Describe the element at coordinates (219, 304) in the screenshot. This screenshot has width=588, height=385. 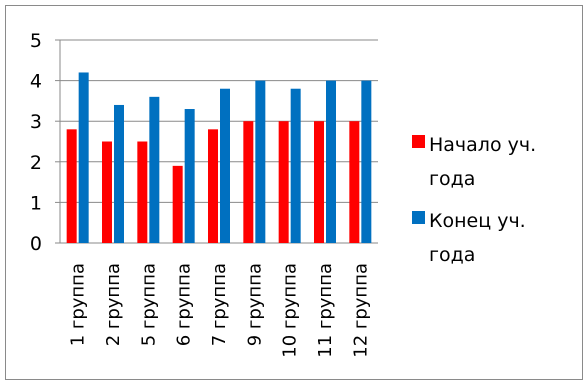
I see `x-tick-label-5: 7 группа` at that location.